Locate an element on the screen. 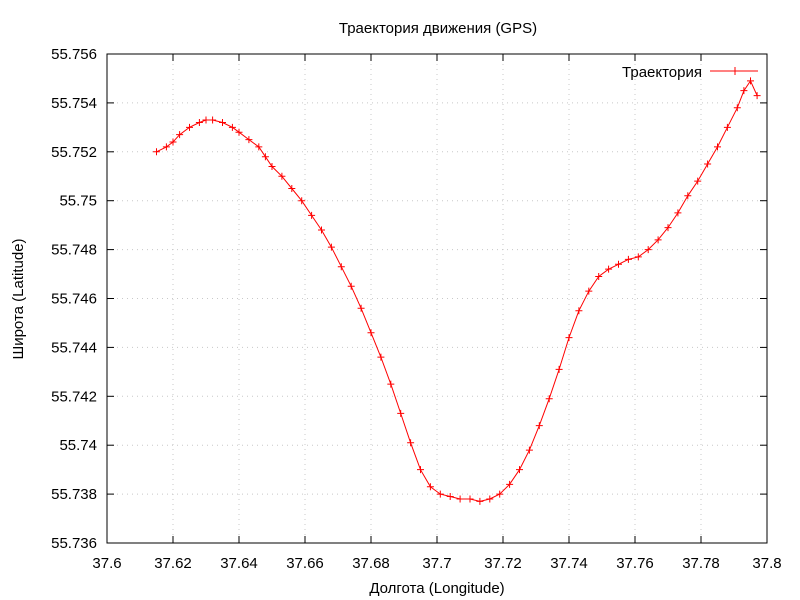 The height and width of the screenshot is (600, 800). y-tick-label: 55.748 is located at coordinates (74, 250).